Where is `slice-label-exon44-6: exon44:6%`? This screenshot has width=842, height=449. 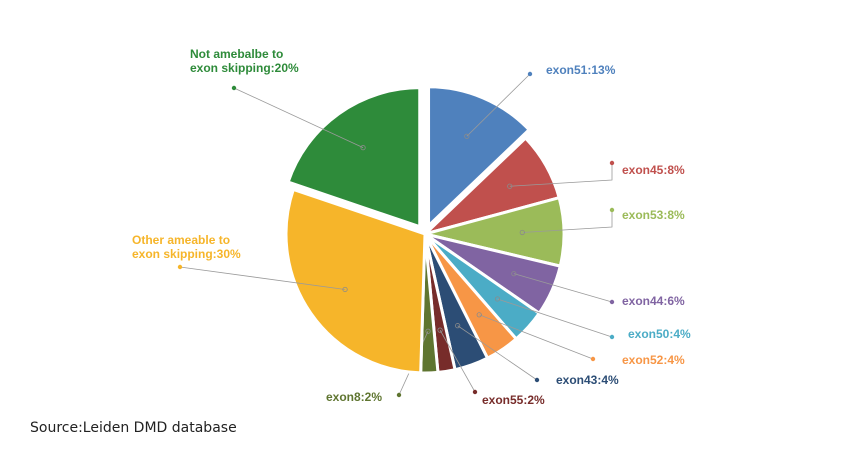
slice-label-exon44-6: exon44:6% is located at coordinates (653, 301).